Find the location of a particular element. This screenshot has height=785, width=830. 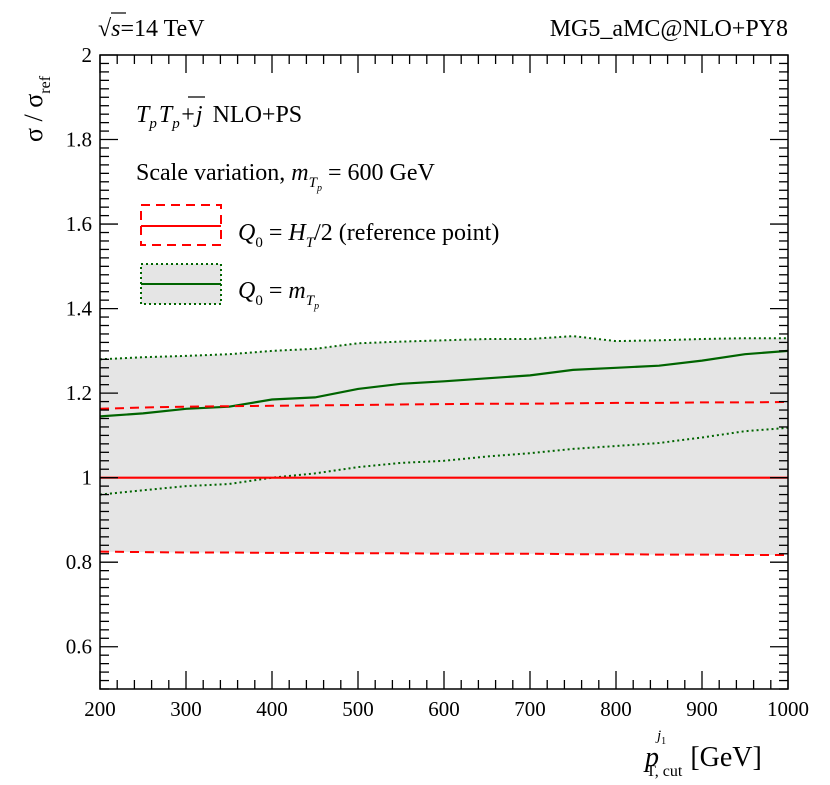

x-tick-label: 1000 is located at coordinates (788, 709).